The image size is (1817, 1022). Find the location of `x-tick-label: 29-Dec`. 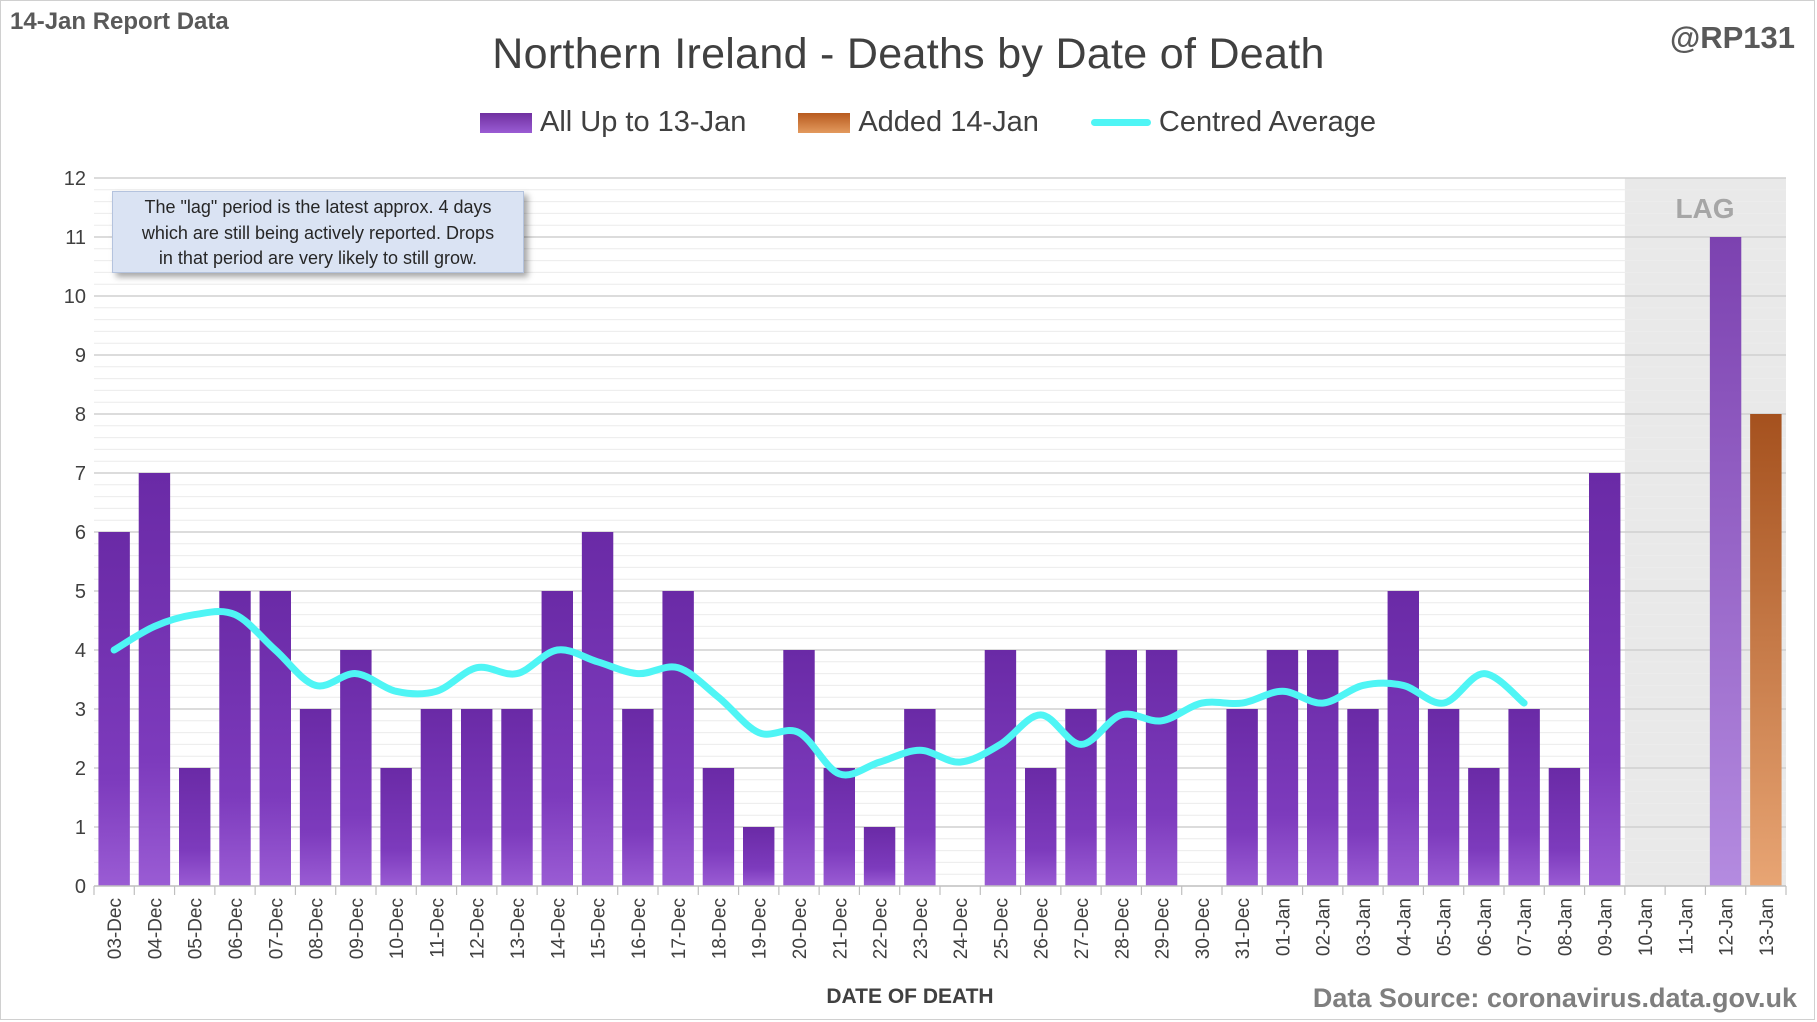

x-tick-label: 29-Dec is located at coordinates (1163, 928).